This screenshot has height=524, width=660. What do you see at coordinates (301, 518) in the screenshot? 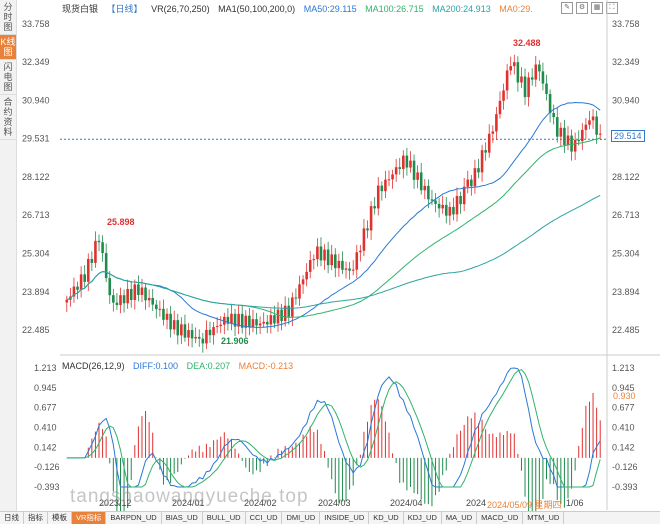
I see `tab-dmi: DMI_UD` at bounding box center [301, 518].